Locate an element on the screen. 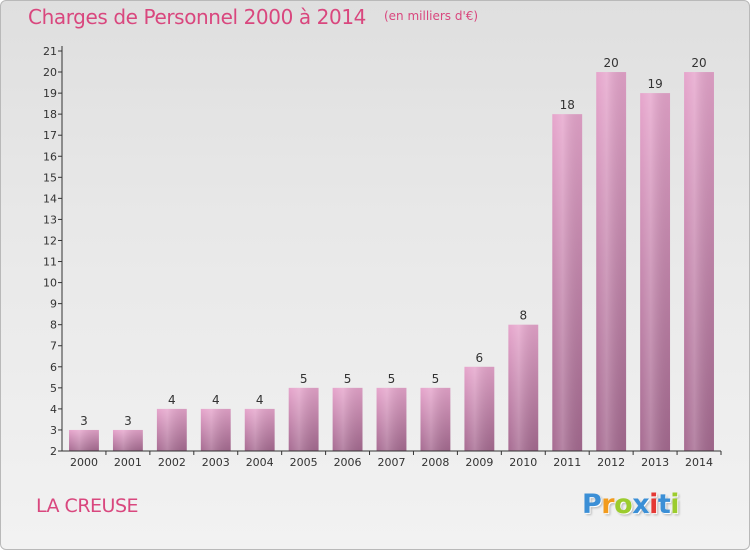 The height and width of the screenshot is (550, 750). bar-2002: 4 is located at coordinates (171, 422).